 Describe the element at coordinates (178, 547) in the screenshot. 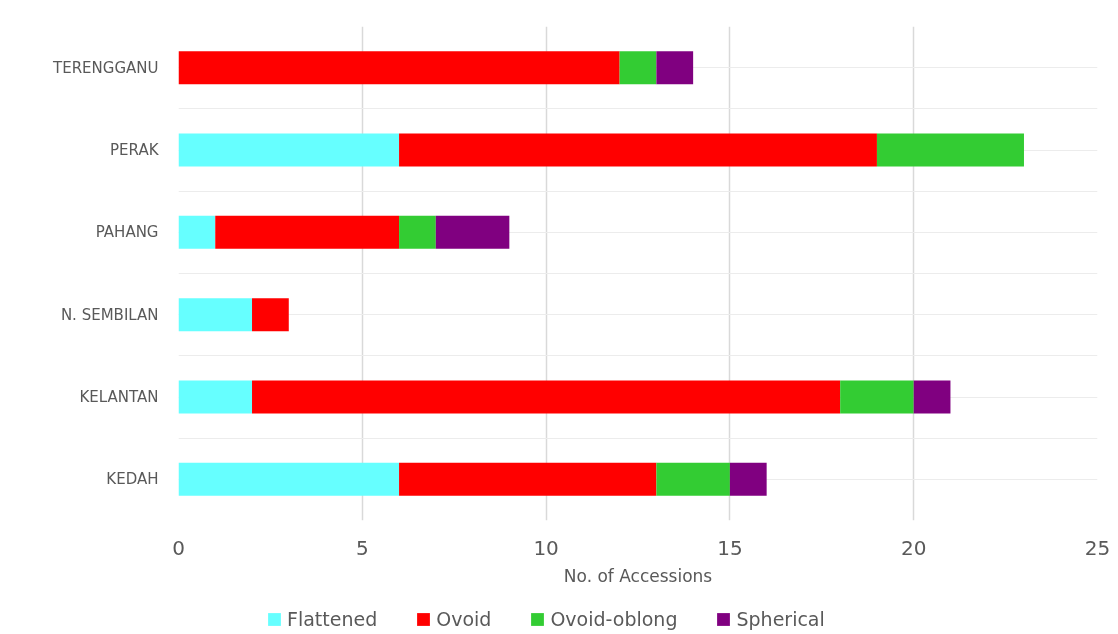

I see `x-tick-label: 0` at that location.